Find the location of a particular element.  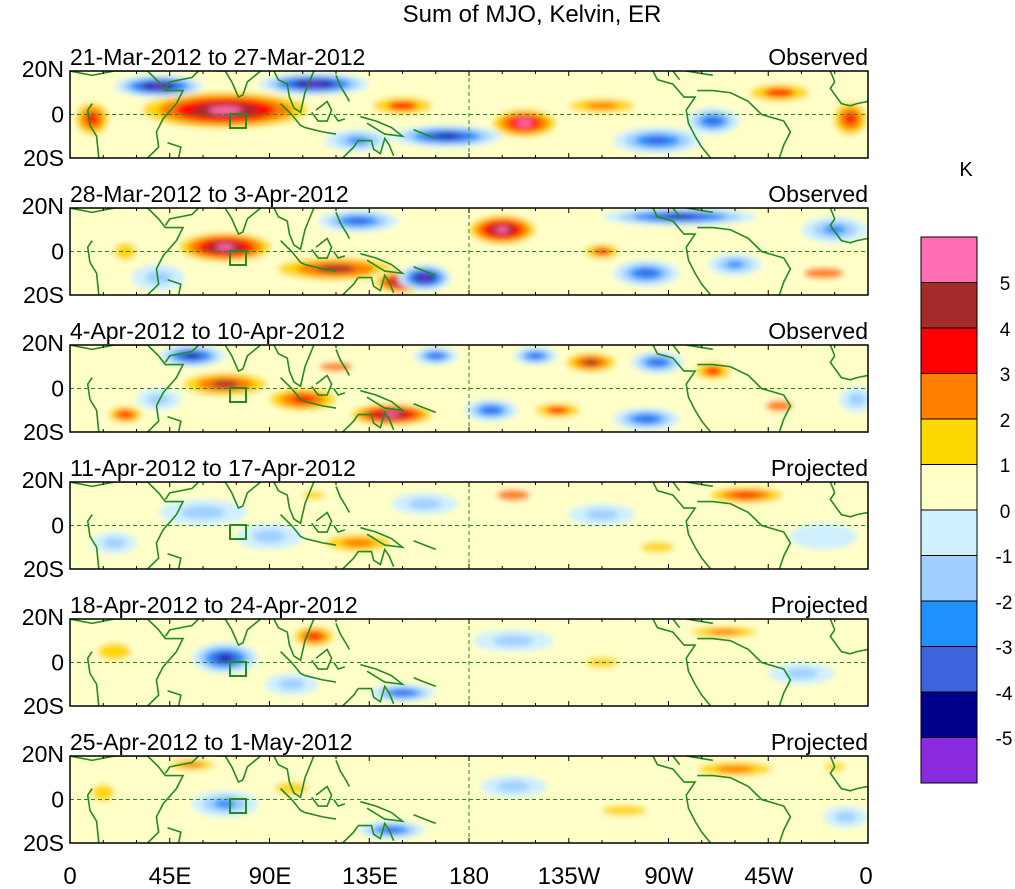

colorbar-label: -2 is located at coordinates (1004, 603).